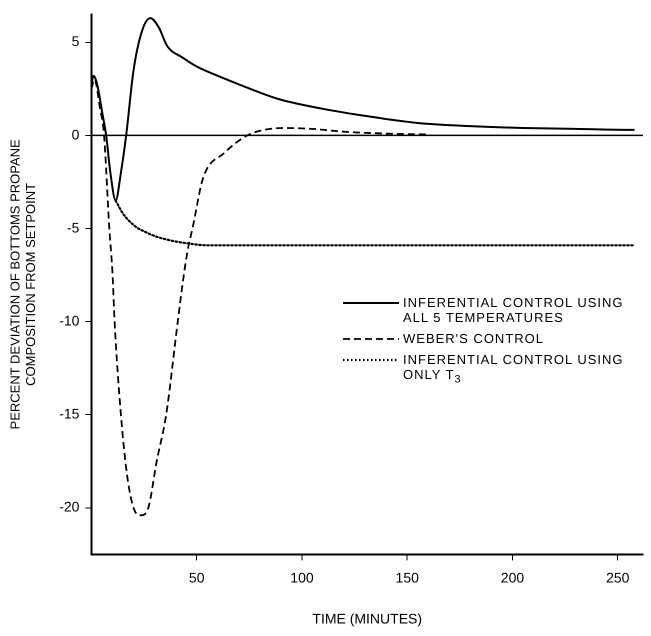 This screenshot has width=651, height=636. Describe the element at coordinates (618, 578) in the screenshot. I see `x-tick-label: 250` at that location.